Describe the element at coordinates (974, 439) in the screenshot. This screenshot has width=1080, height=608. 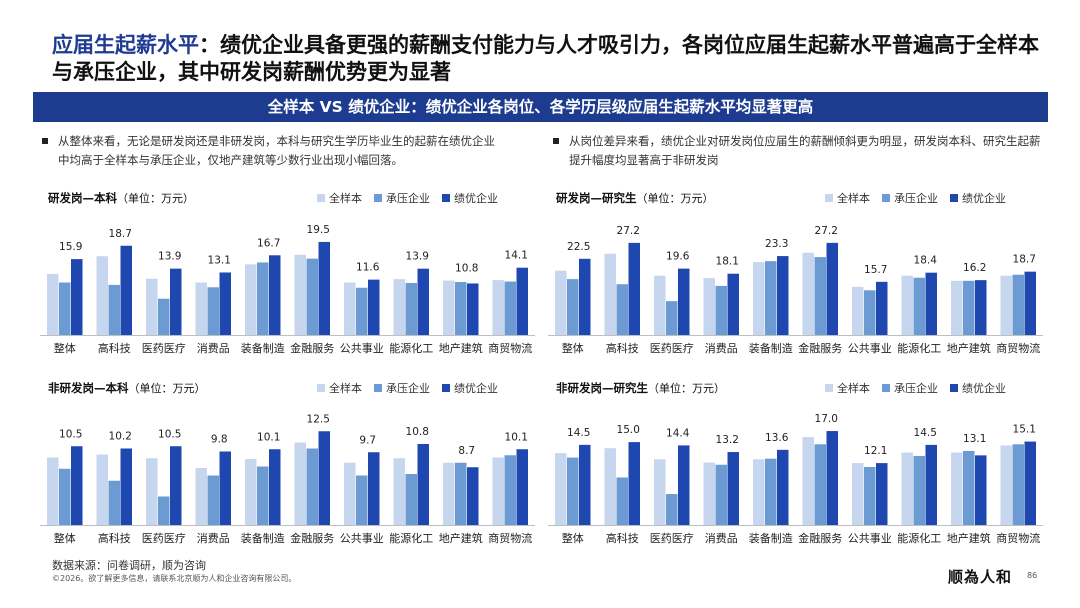
I see `data-label: 13.1` at that location.